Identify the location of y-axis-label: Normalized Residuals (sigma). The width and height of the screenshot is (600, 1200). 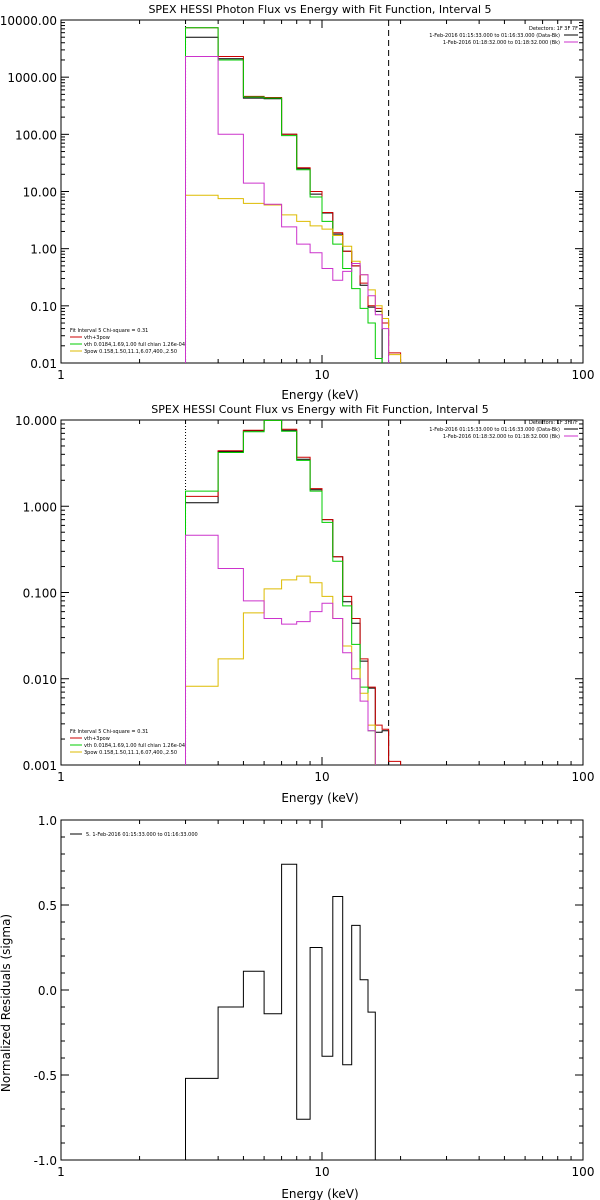
(6, 1003).